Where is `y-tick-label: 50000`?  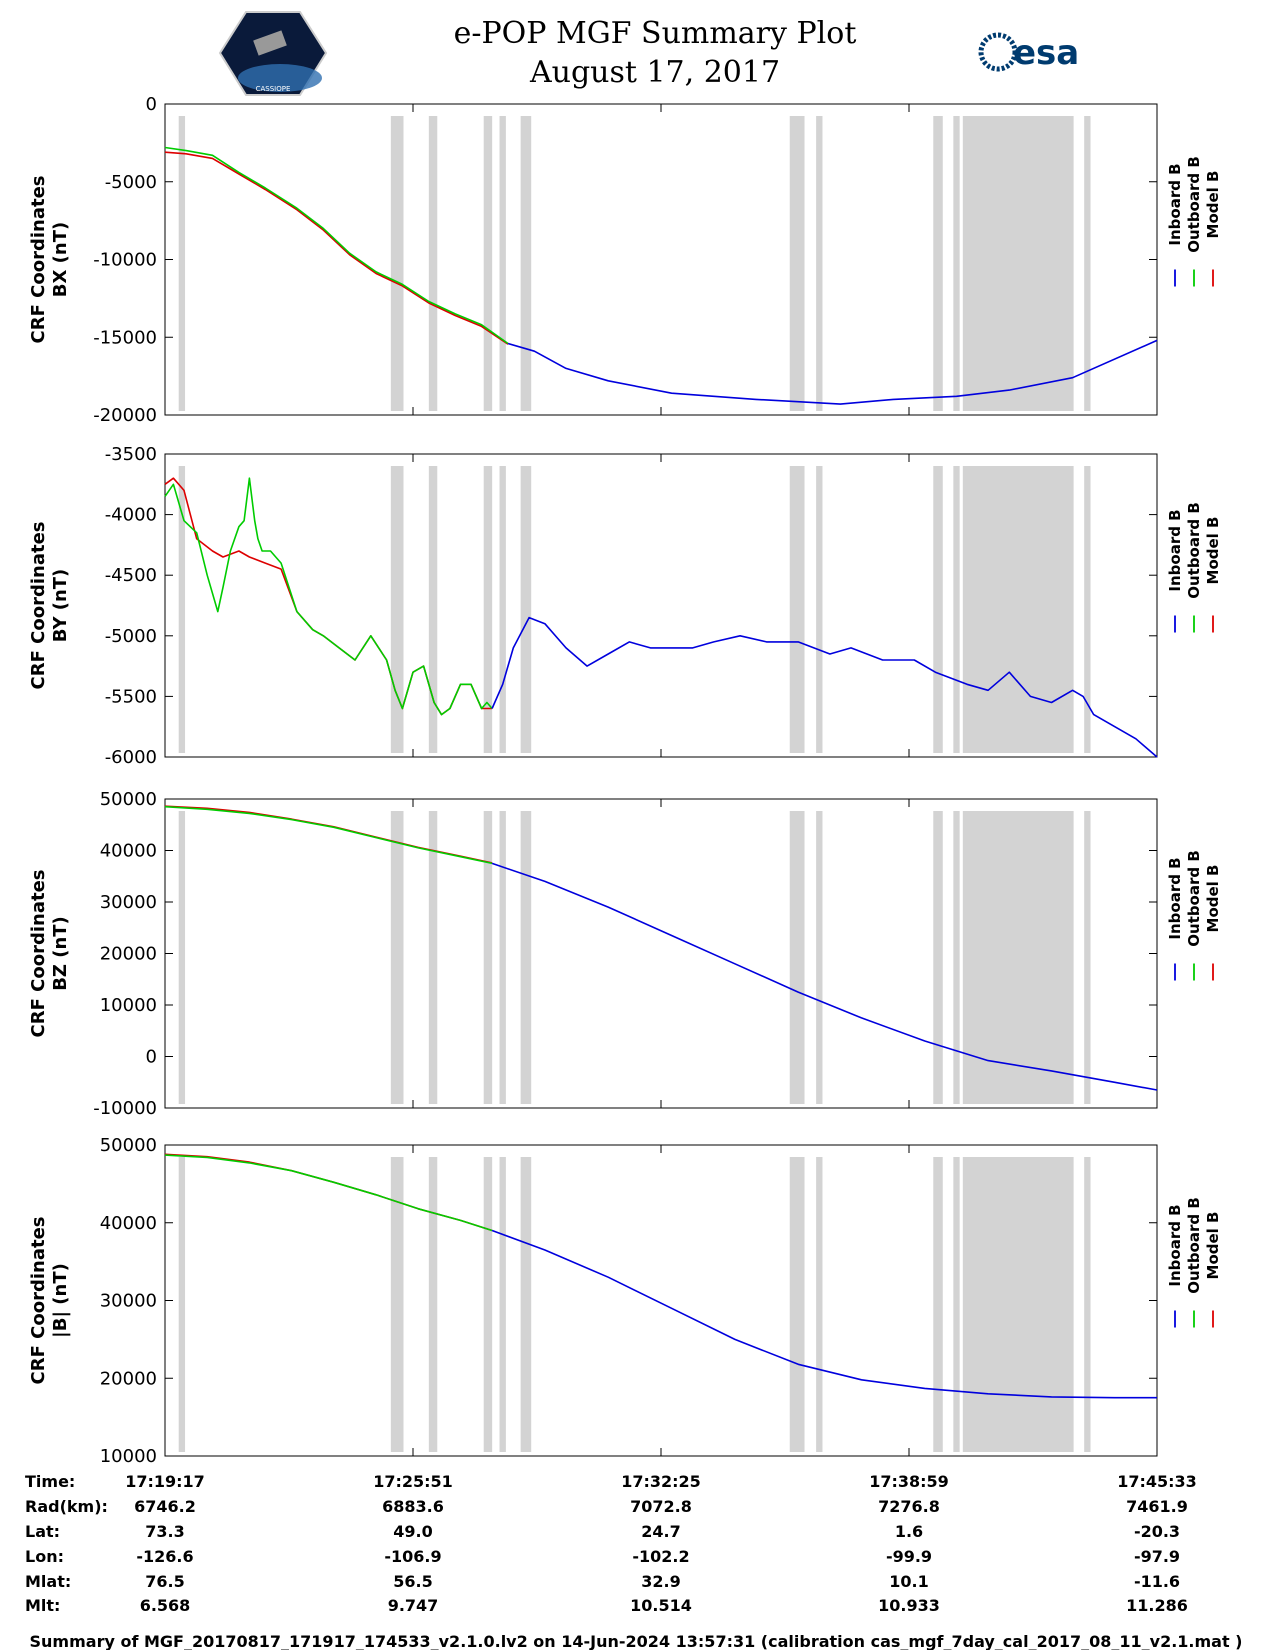
y-tick-label: 50000 is located at coordinates (128, 799).